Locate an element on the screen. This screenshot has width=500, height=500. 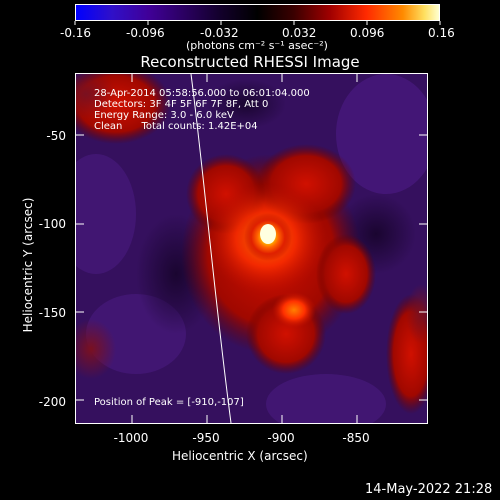
x-tick-1: -1000 is located at coordinates (131, 438).